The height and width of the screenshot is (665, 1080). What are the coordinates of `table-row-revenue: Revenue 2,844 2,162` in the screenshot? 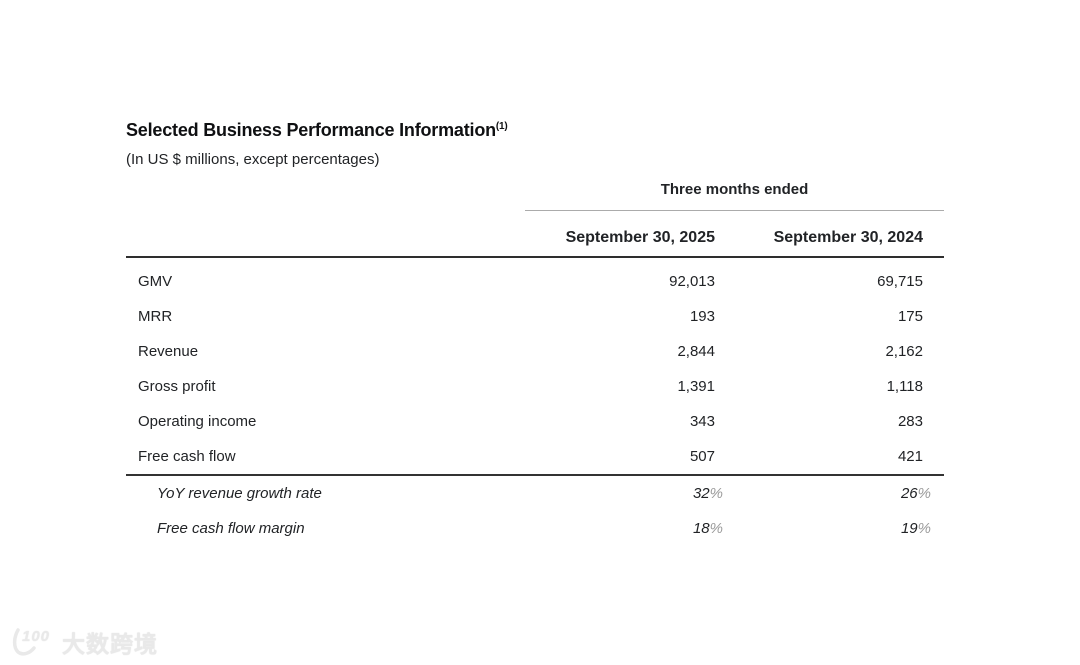 It's located at (535, 351).